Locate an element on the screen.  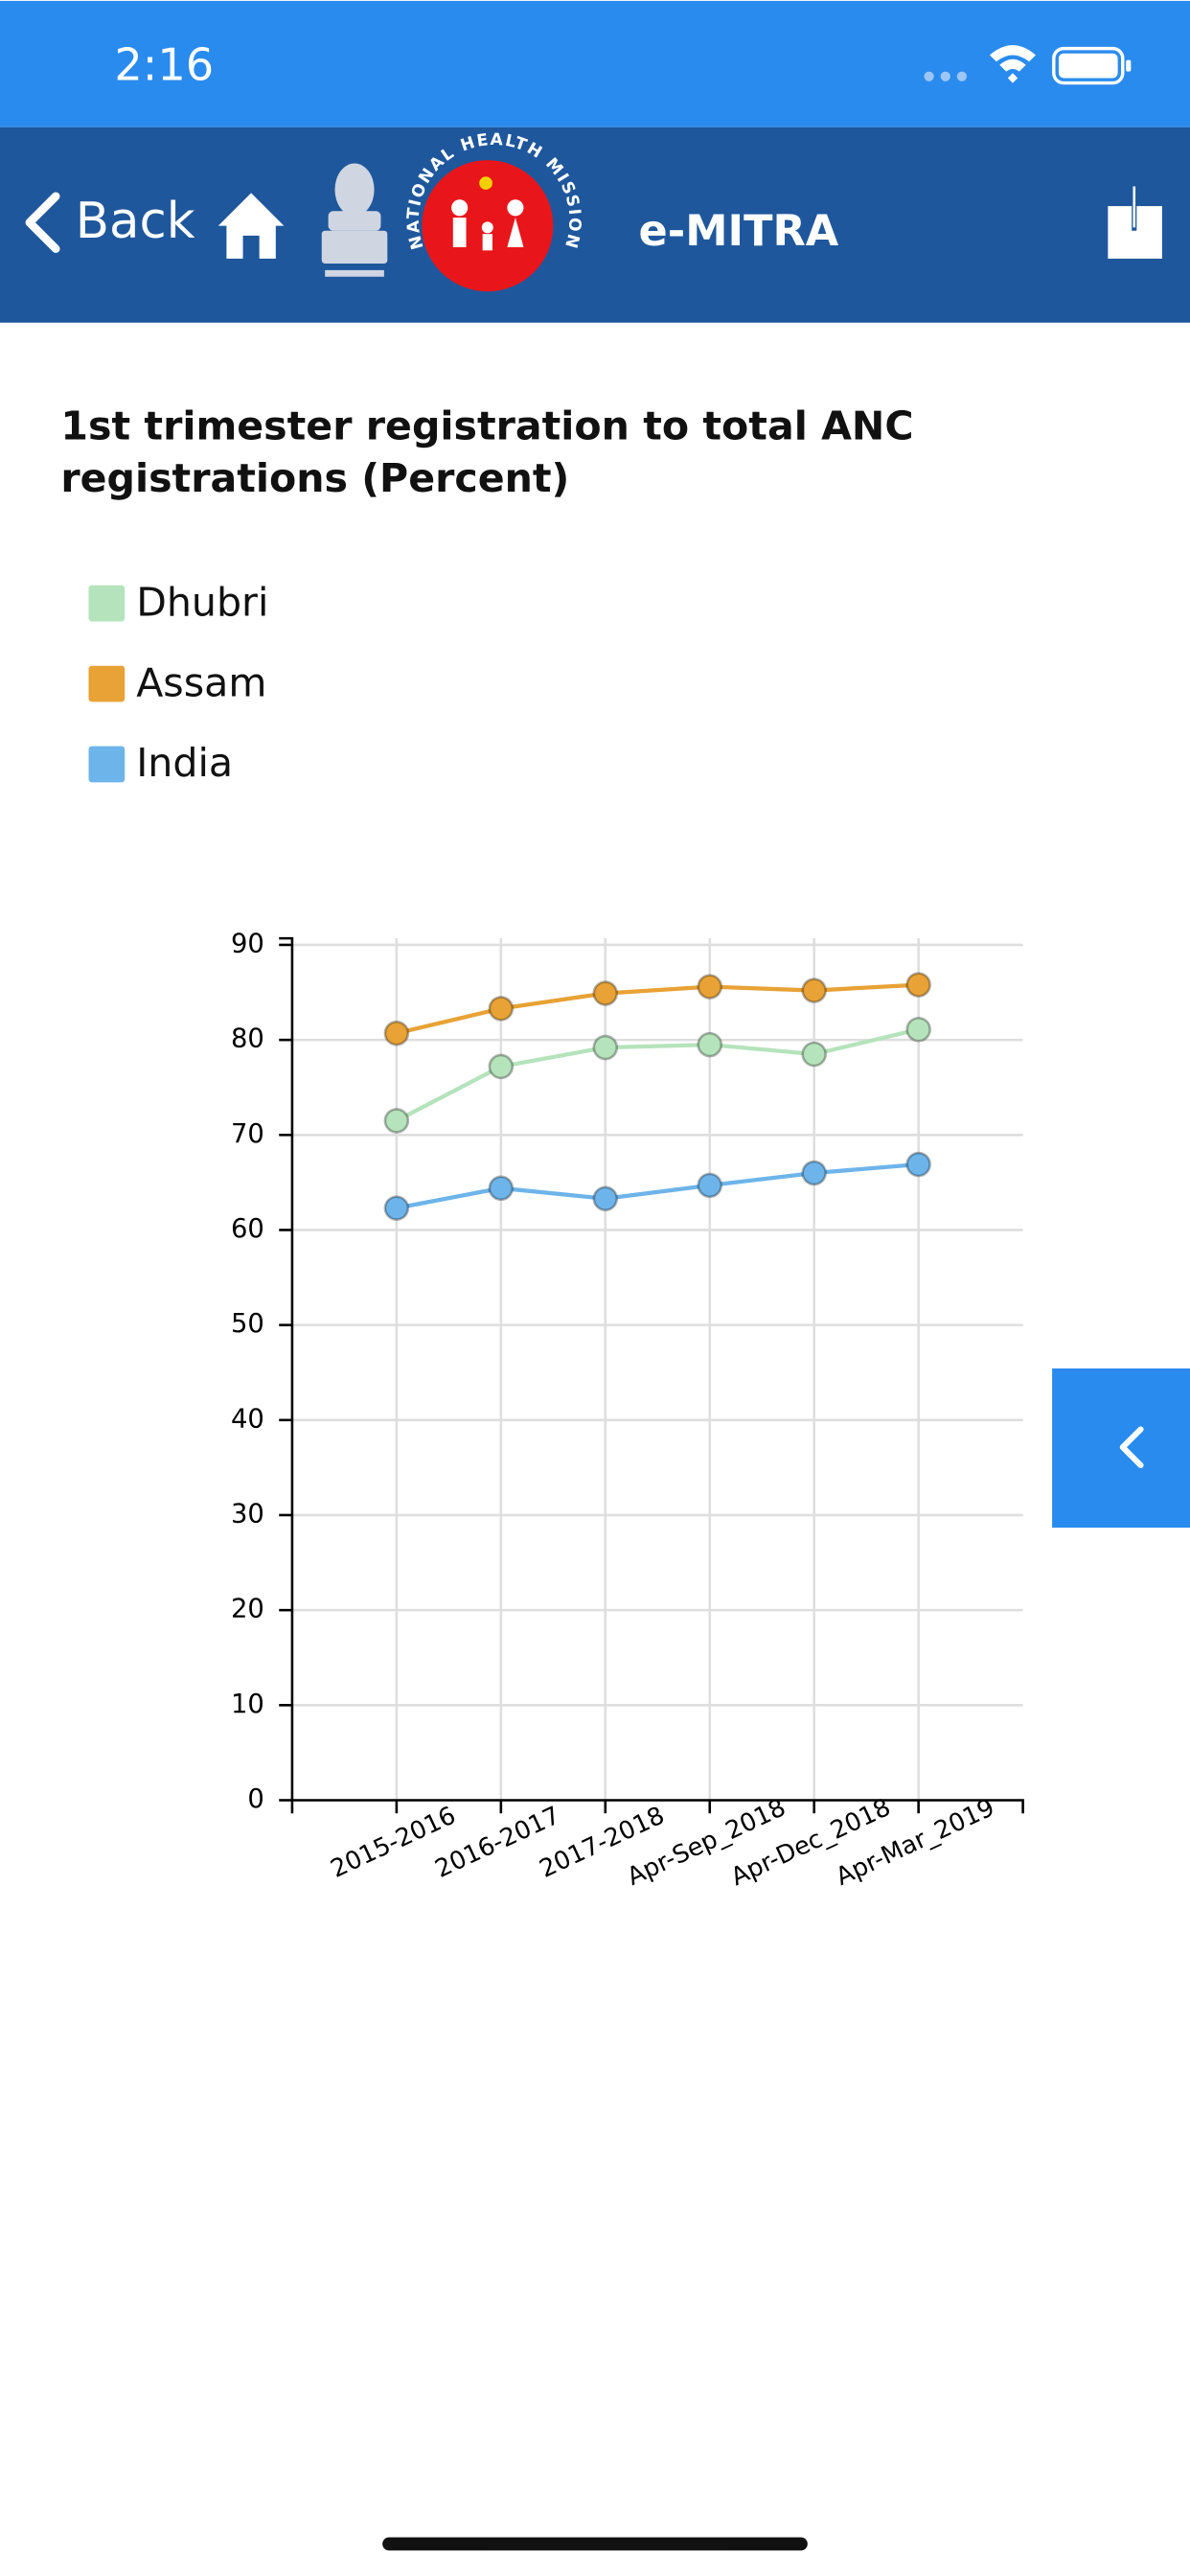
y-tick-label: 50 is located at coordinates (248, 1324).